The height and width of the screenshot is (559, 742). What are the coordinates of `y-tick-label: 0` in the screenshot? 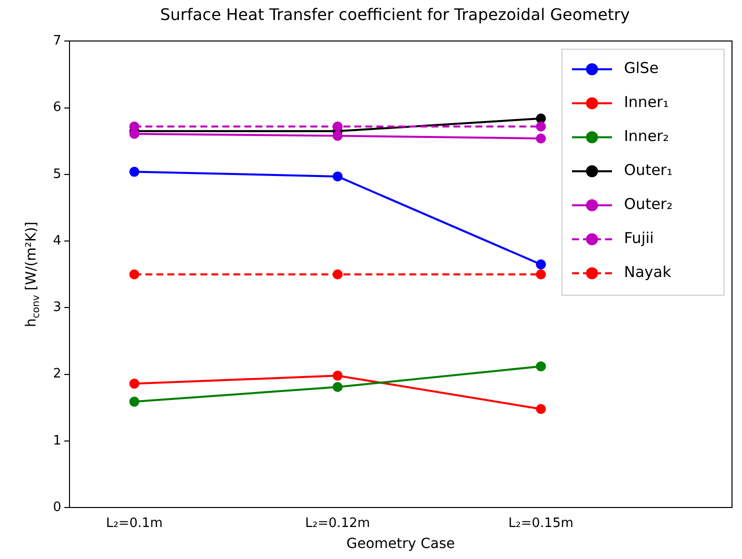 It's located at (57, 507).